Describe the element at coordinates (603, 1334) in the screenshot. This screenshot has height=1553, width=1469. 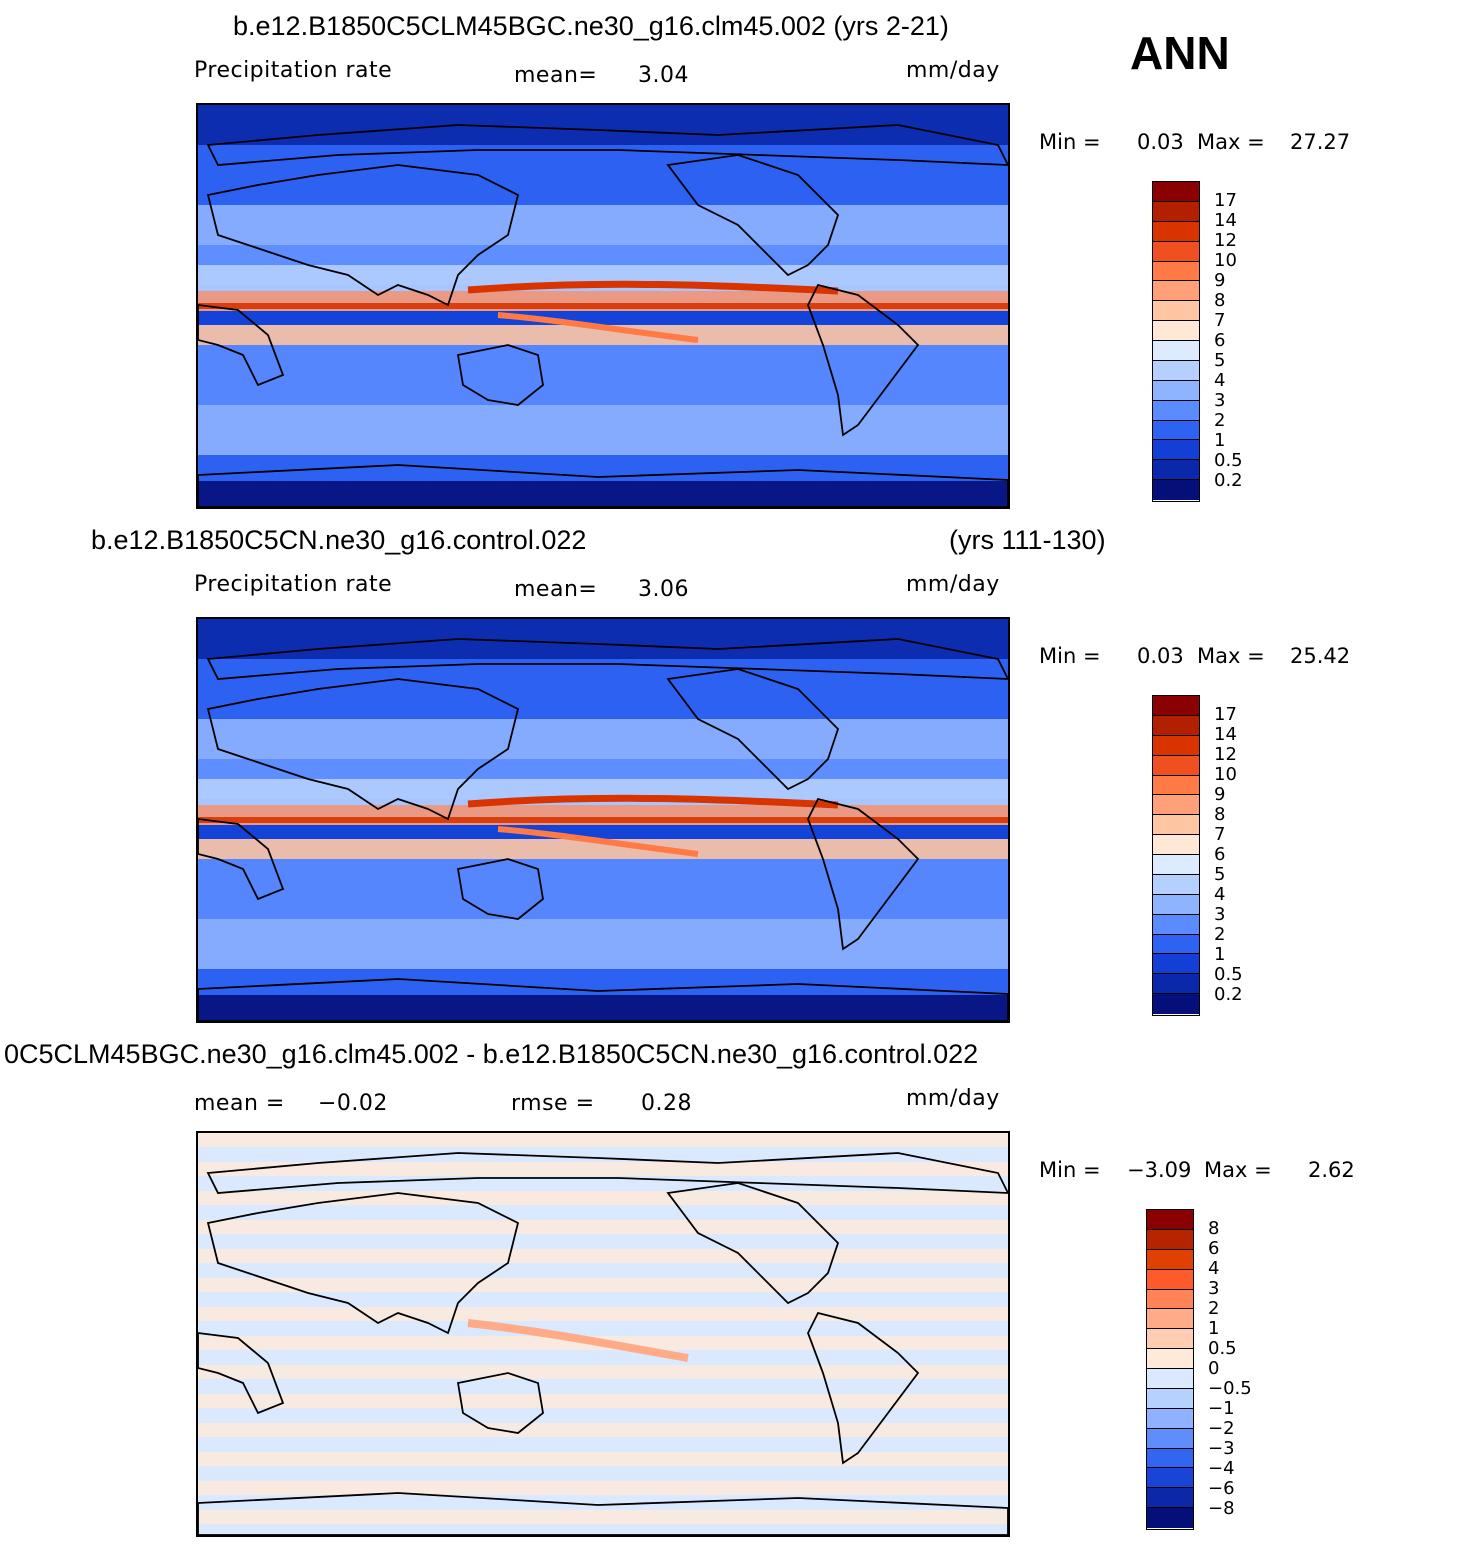
I see `panel-3-map` at that location.